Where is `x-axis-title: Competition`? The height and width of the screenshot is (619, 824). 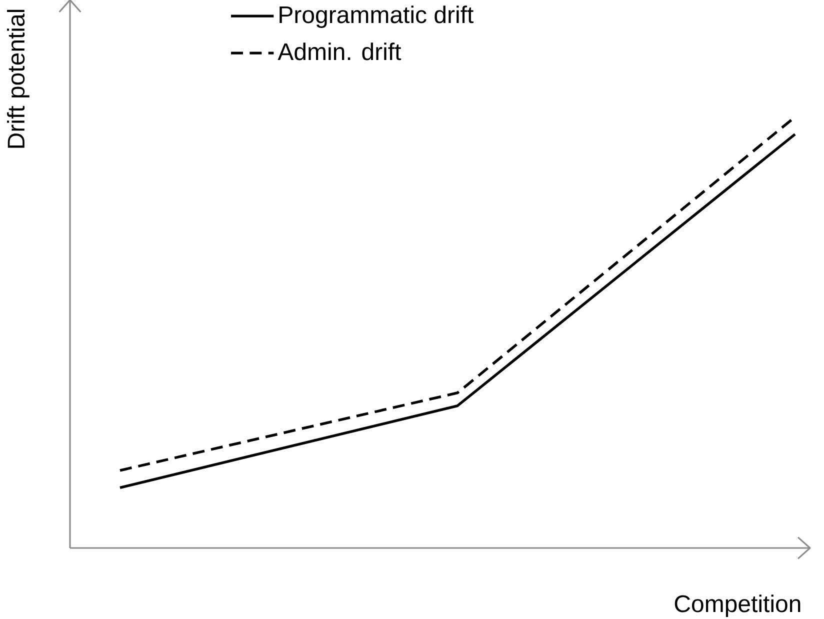
x-axis-title: Competition is located at coordinates (737, 605).